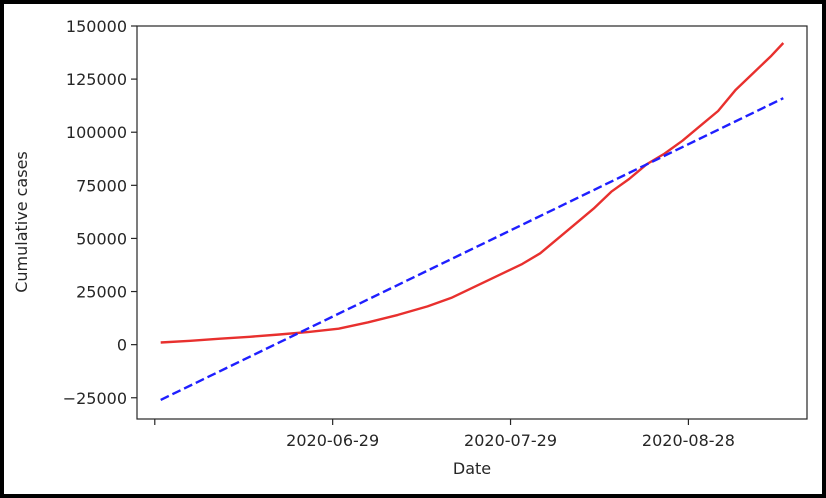  Describe the element at coordinates (444, 434) in the screenshot. I see `x-axis: 2020-06-29 2020-07-29 2020-08-28` at that location.